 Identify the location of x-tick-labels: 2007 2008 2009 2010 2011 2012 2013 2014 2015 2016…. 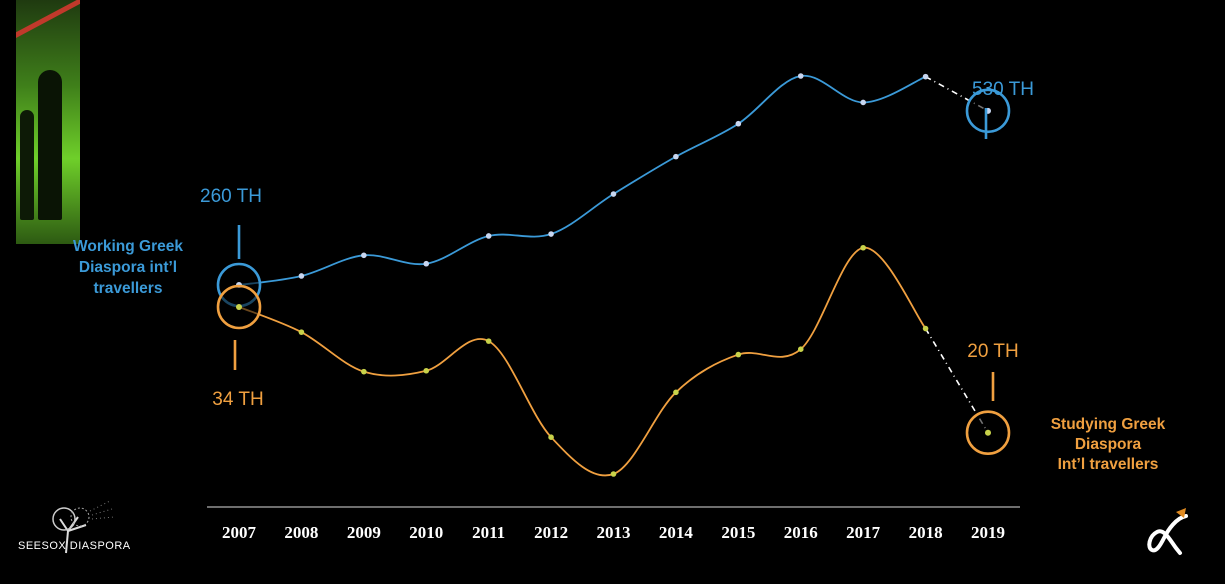
(613, 532).